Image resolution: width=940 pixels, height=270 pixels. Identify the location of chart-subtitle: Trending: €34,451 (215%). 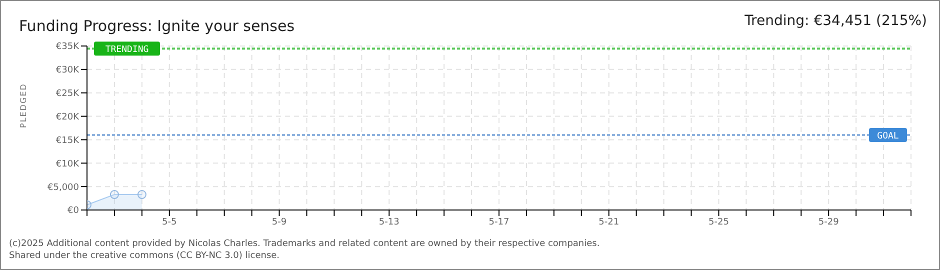
(835, 21).